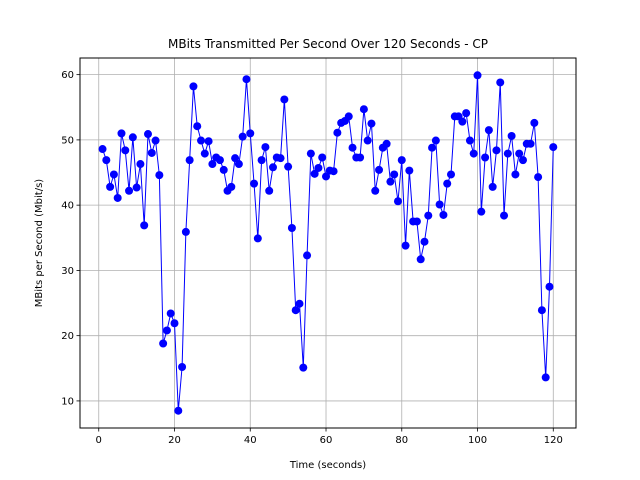 Image resolution: width=640 pixels, height=480 pixels. Describe the element at coordinates (67, 271) in the screenshot. I see `y-tick-label: 30` at that location.